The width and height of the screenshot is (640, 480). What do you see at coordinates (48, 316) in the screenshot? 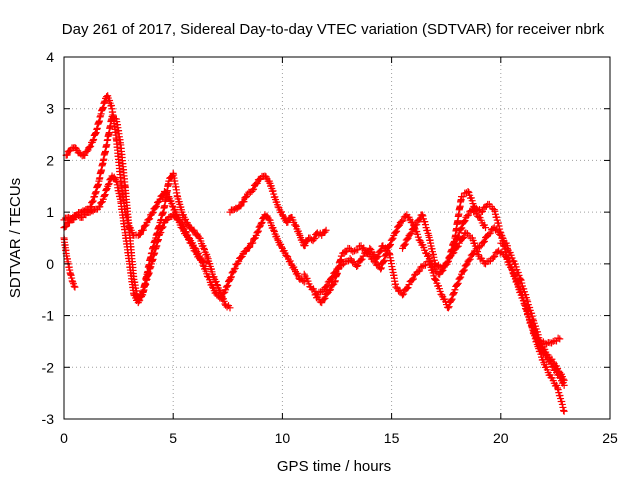
I see `y-tick-label: -1` at bounding box center [48, 316].